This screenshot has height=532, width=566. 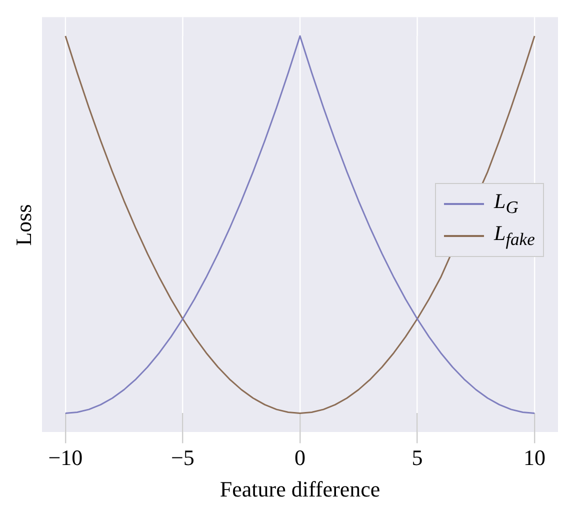 I want to click on x-axis-title: Feature difference, so click(x=300, y=489).